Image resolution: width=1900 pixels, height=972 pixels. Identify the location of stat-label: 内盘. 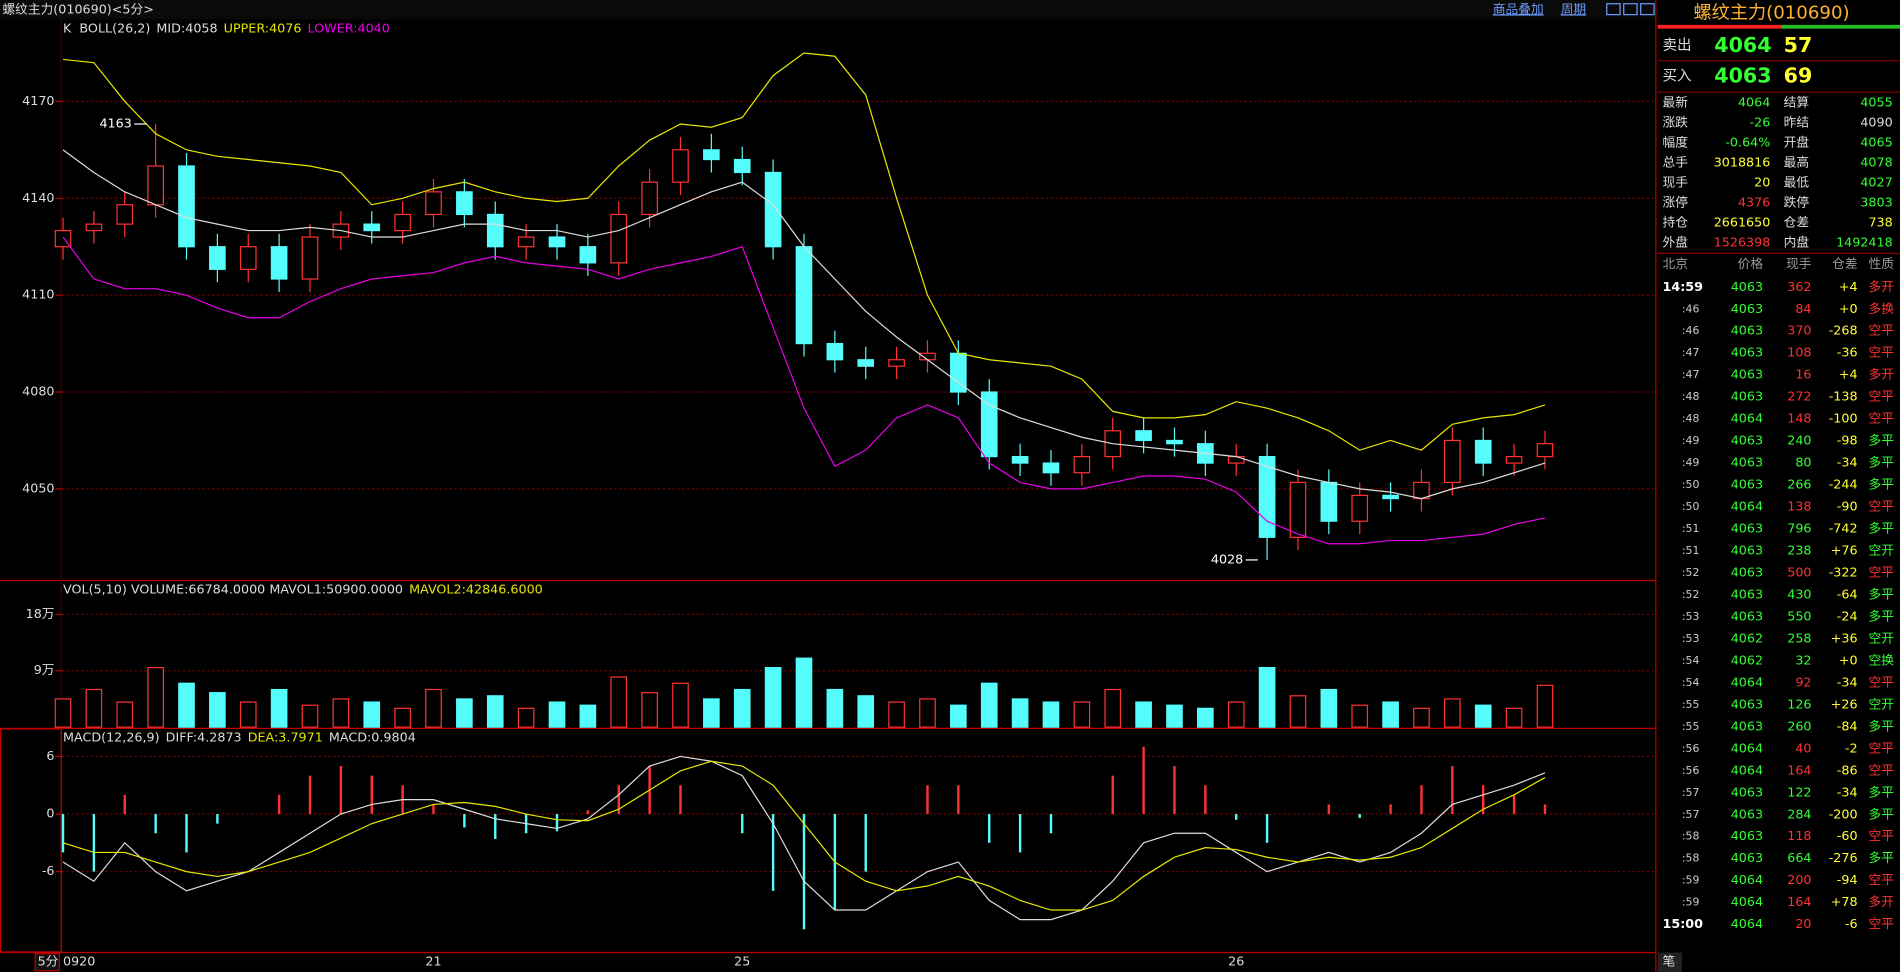
(1797, 242).